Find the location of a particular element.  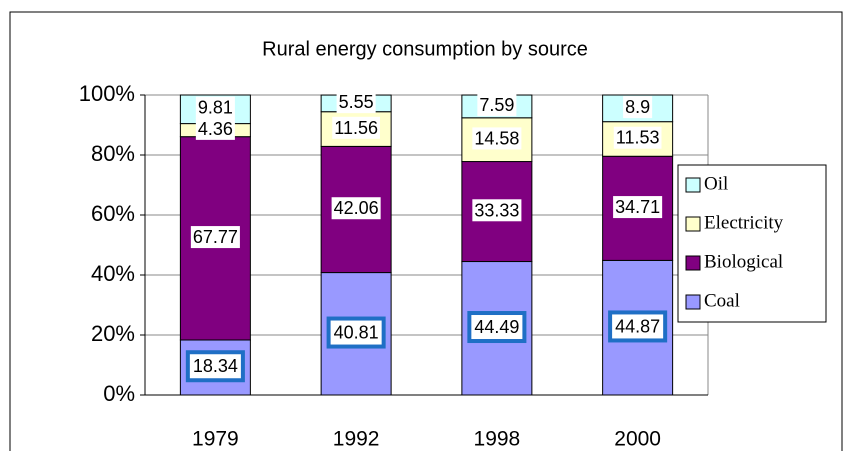

data-label: 8.9 is located at coordinates (637, 107).